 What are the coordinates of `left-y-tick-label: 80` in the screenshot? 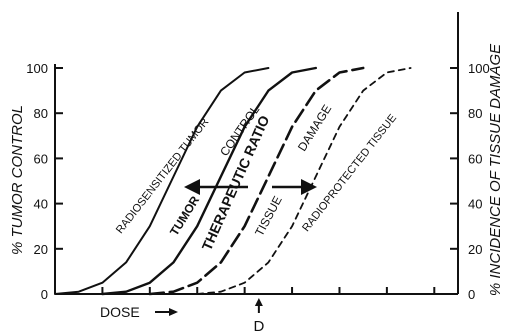 It's located at (41, 113).